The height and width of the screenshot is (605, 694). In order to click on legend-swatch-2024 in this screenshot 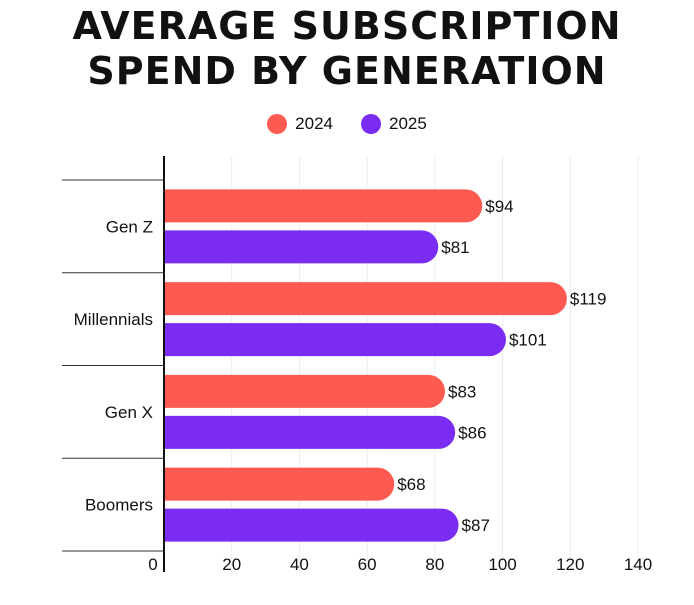, I will do `click(277, 124)`.